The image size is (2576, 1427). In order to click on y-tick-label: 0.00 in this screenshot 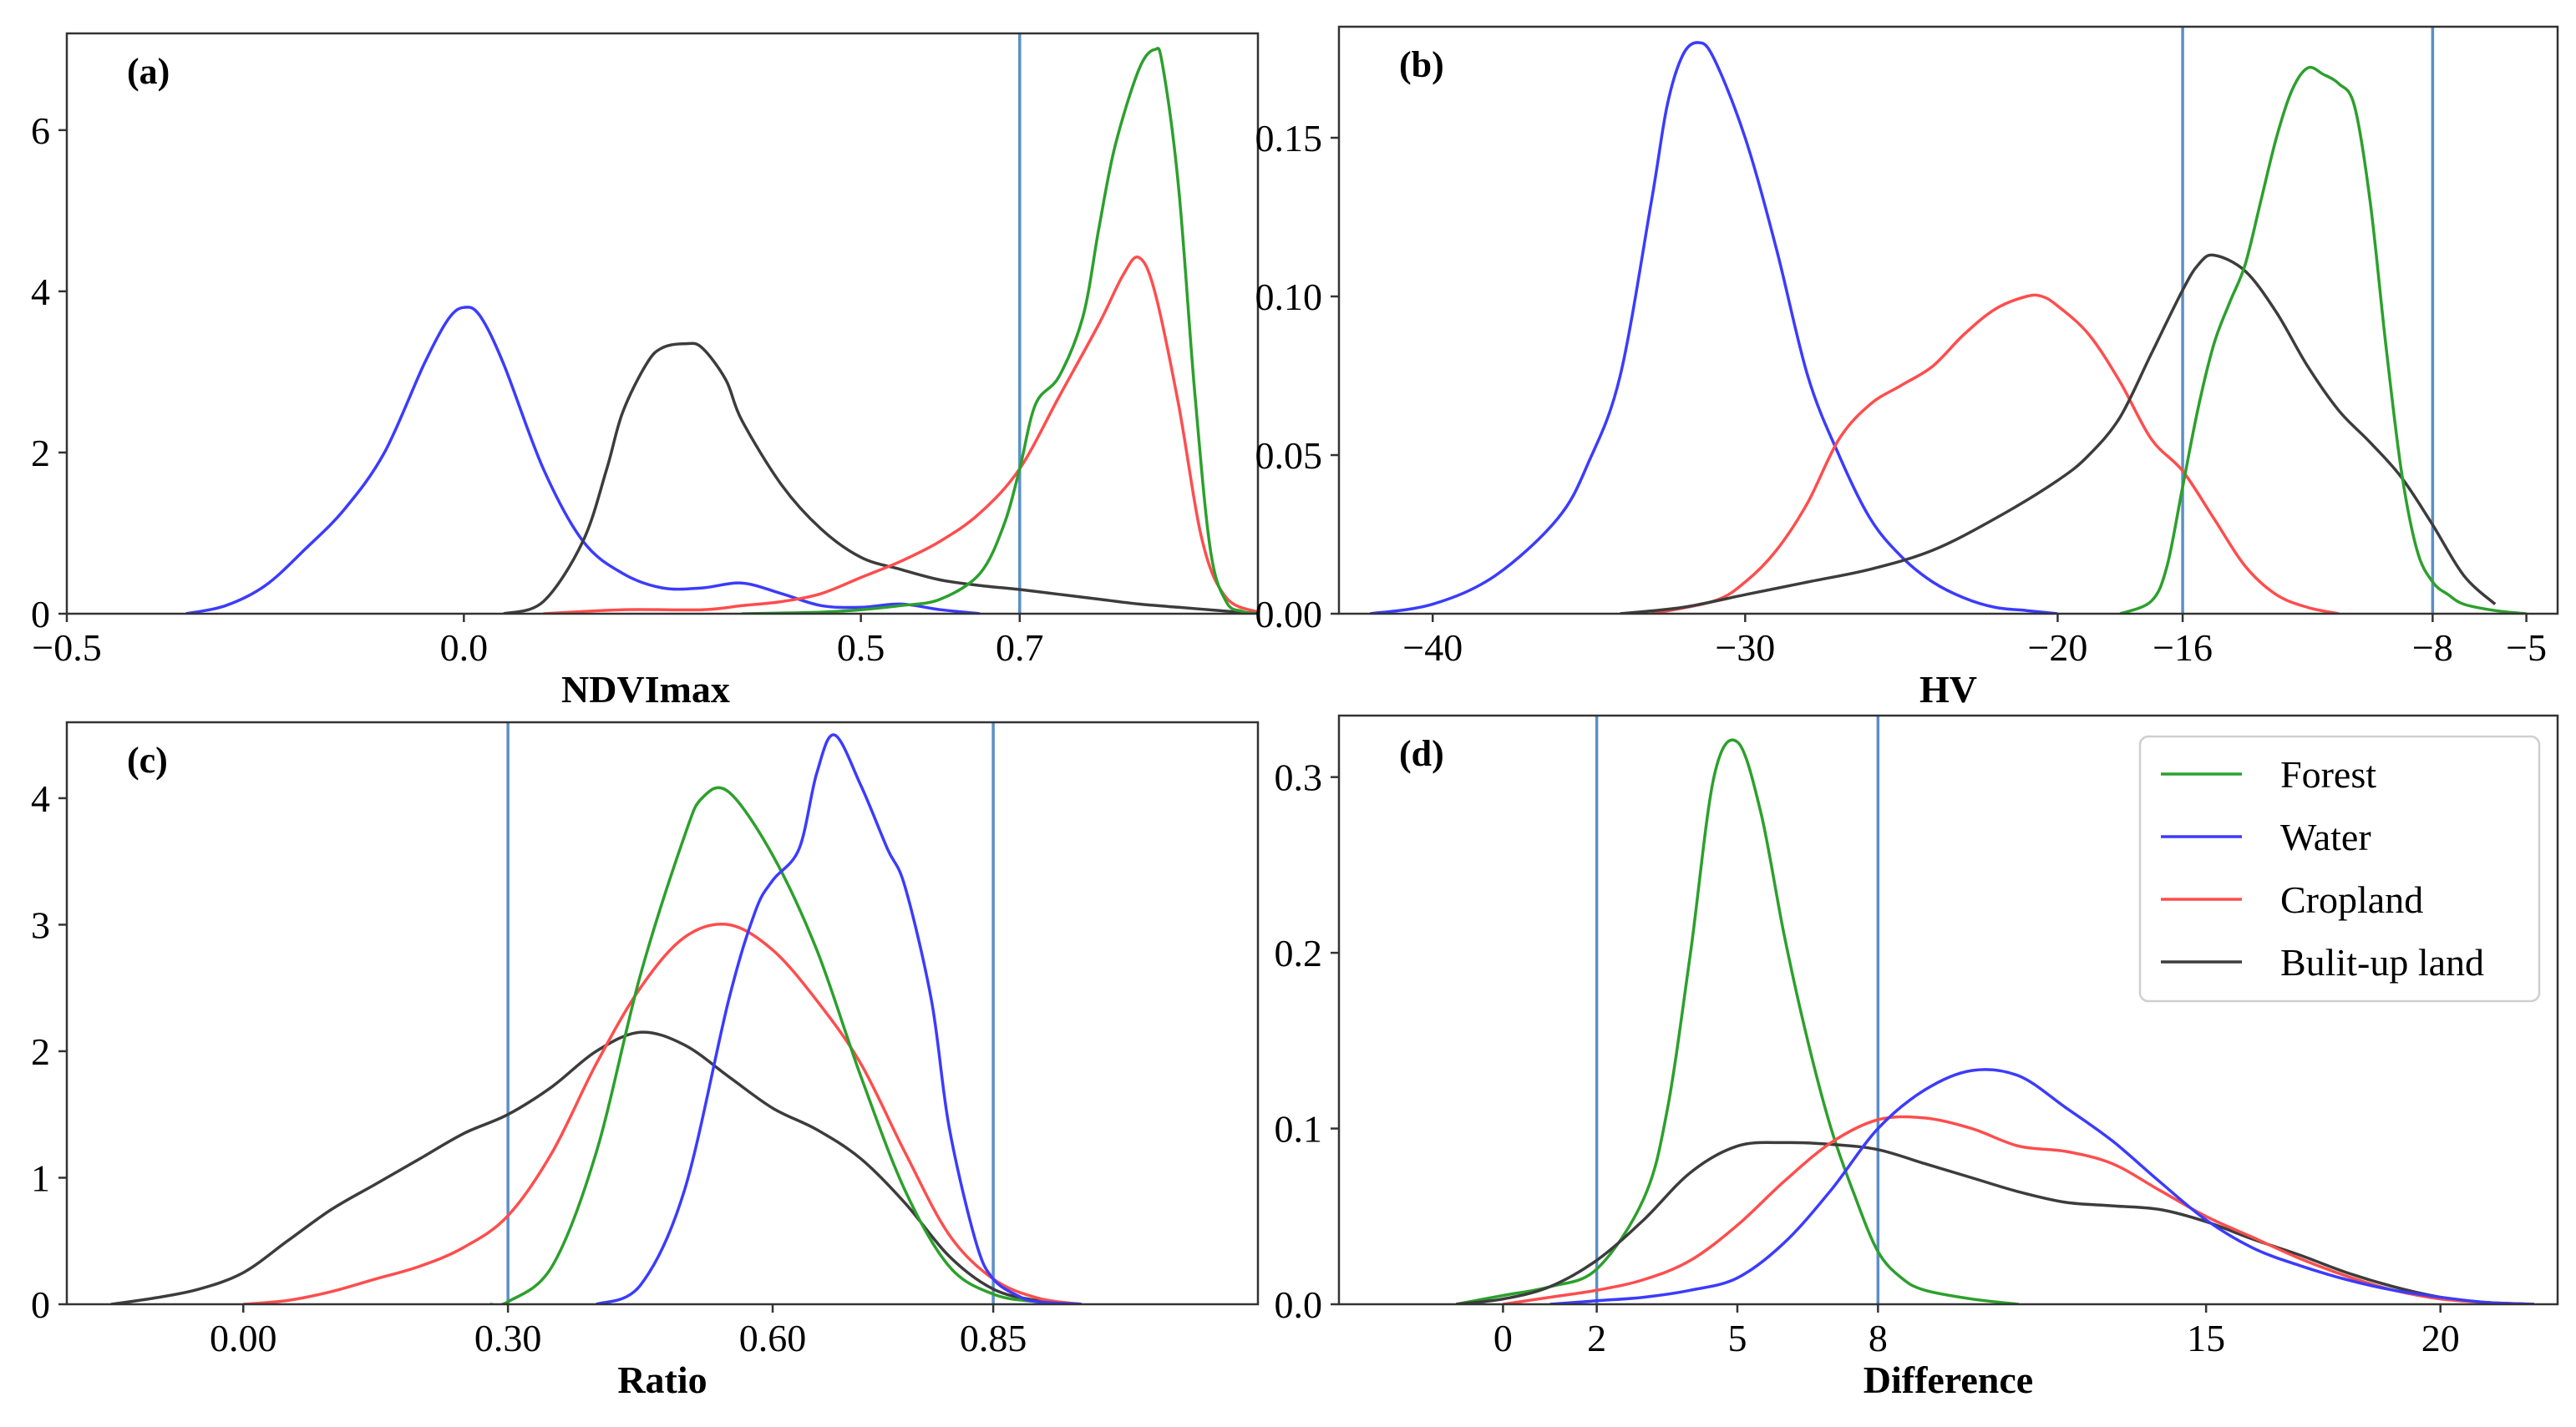, I will do `click(1289, 614)`.